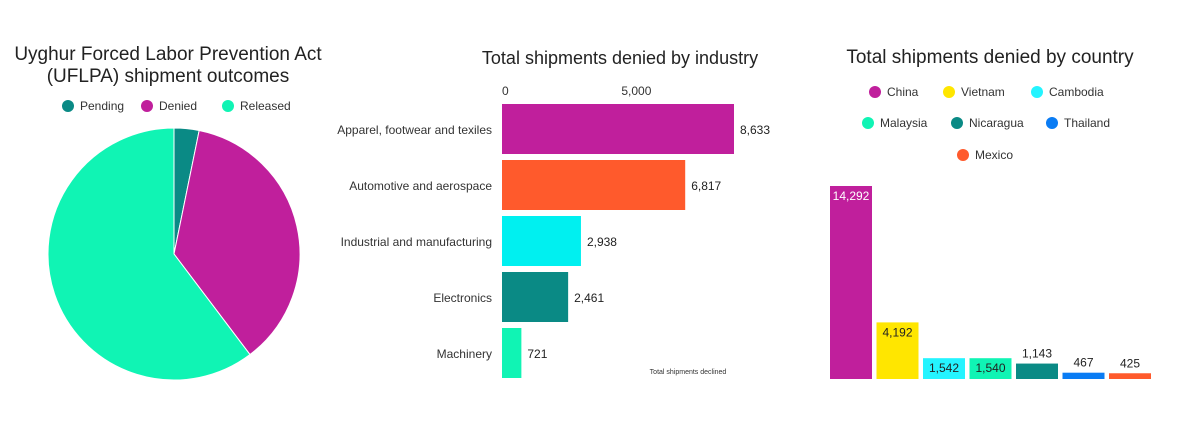  Describe the element at coordinates (420, 186) in the screenshot. I see `category-label: Automotive and aerospace` at that location.